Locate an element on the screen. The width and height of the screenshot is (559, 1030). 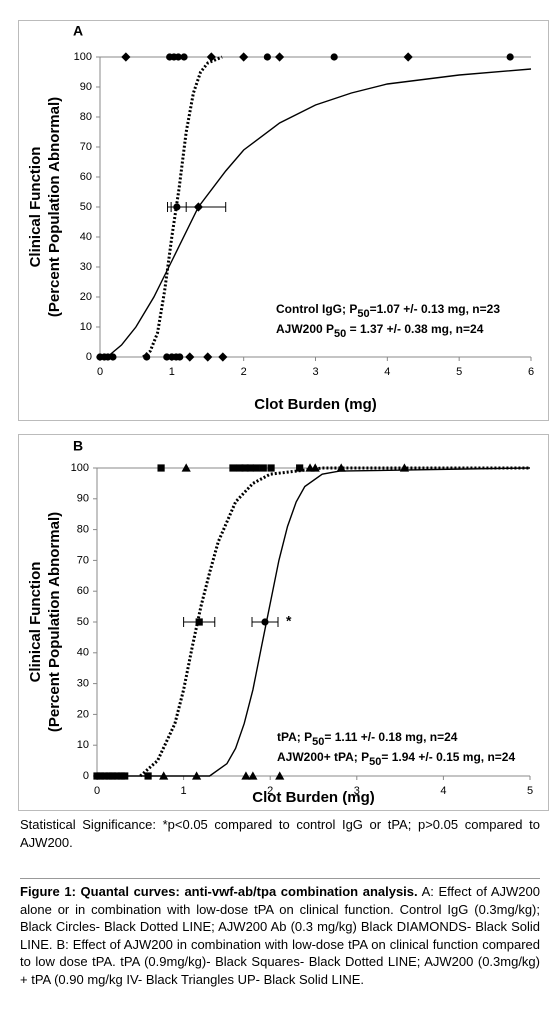
panel-label: A is located at coordinates (78, 31).